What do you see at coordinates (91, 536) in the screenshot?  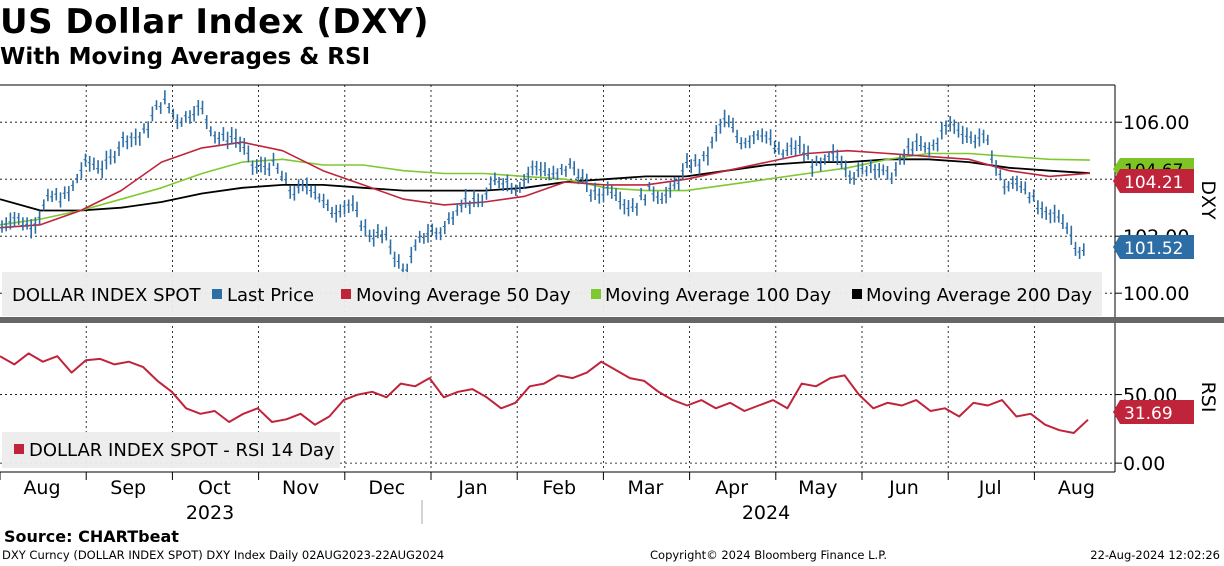 I see `source-note: Source: CHARTbeat` at bounding box center [91, 536].